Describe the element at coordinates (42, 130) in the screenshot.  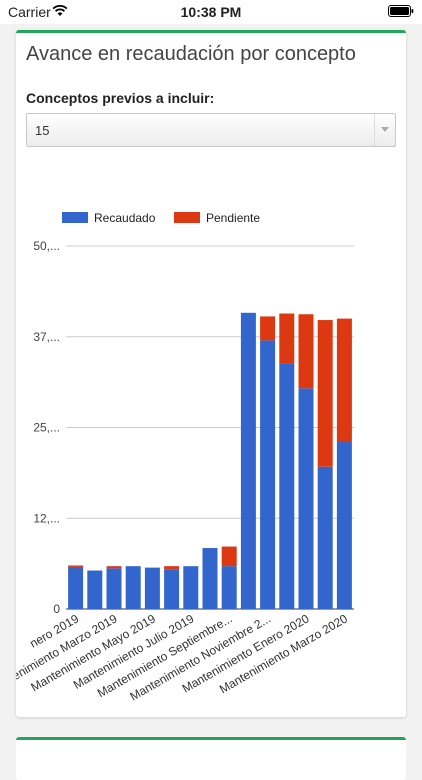
I see `select-value: 15` at that location.